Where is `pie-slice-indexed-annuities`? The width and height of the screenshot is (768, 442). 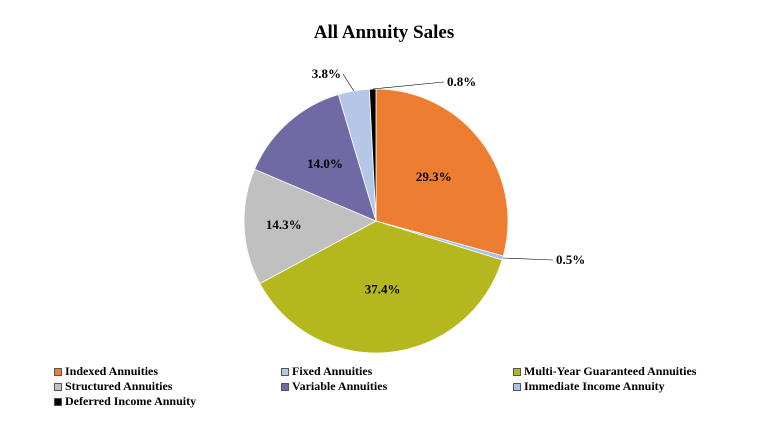
pie-slice-indexed-annuities is located at coordinates (442, 172).